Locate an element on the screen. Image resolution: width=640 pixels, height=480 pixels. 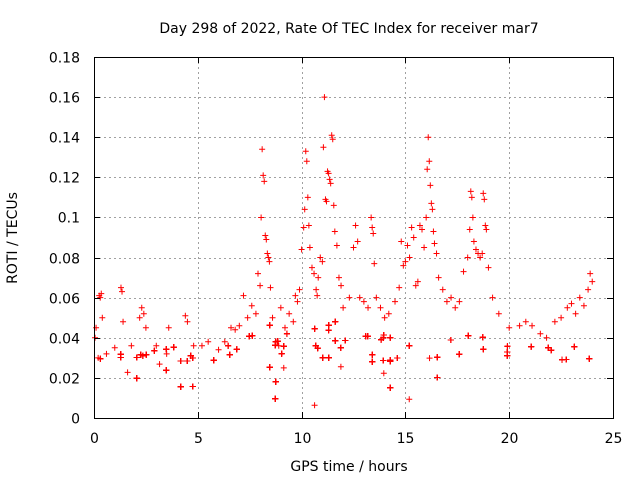
y-tick-label: 0.02 is located at coordinates (64, 380).